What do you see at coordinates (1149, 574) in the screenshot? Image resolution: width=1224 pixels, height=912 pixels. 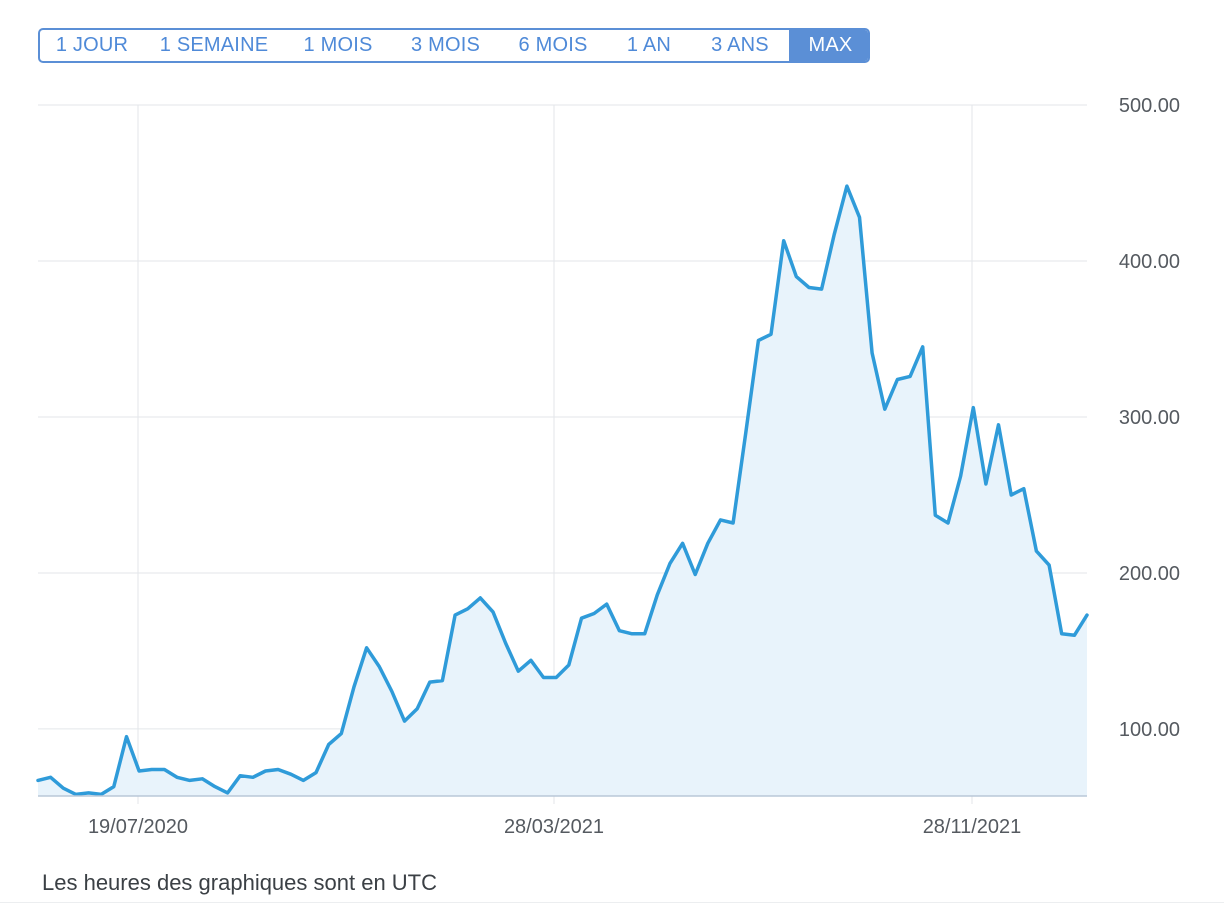 I see `y-tick-label: 200.00` at bounding box center [1149, 574].